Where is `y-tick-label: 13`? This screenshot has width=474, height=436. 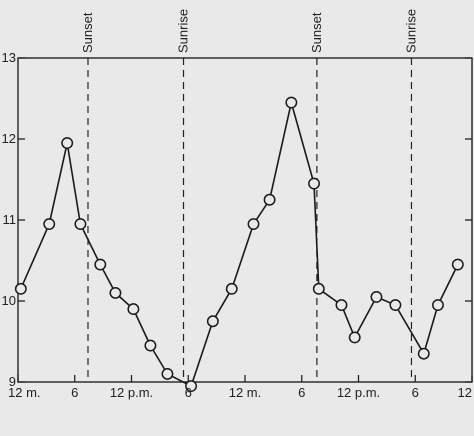 y-tick-label: 13 is located at coordinates (9, 57).